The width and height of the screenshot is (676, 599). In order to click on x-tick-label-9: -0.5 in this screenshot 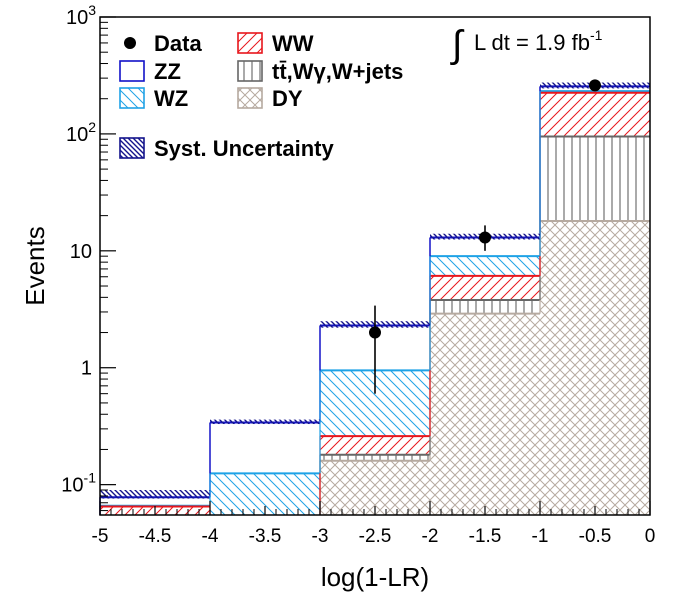, I will do `click(595, 536)`.